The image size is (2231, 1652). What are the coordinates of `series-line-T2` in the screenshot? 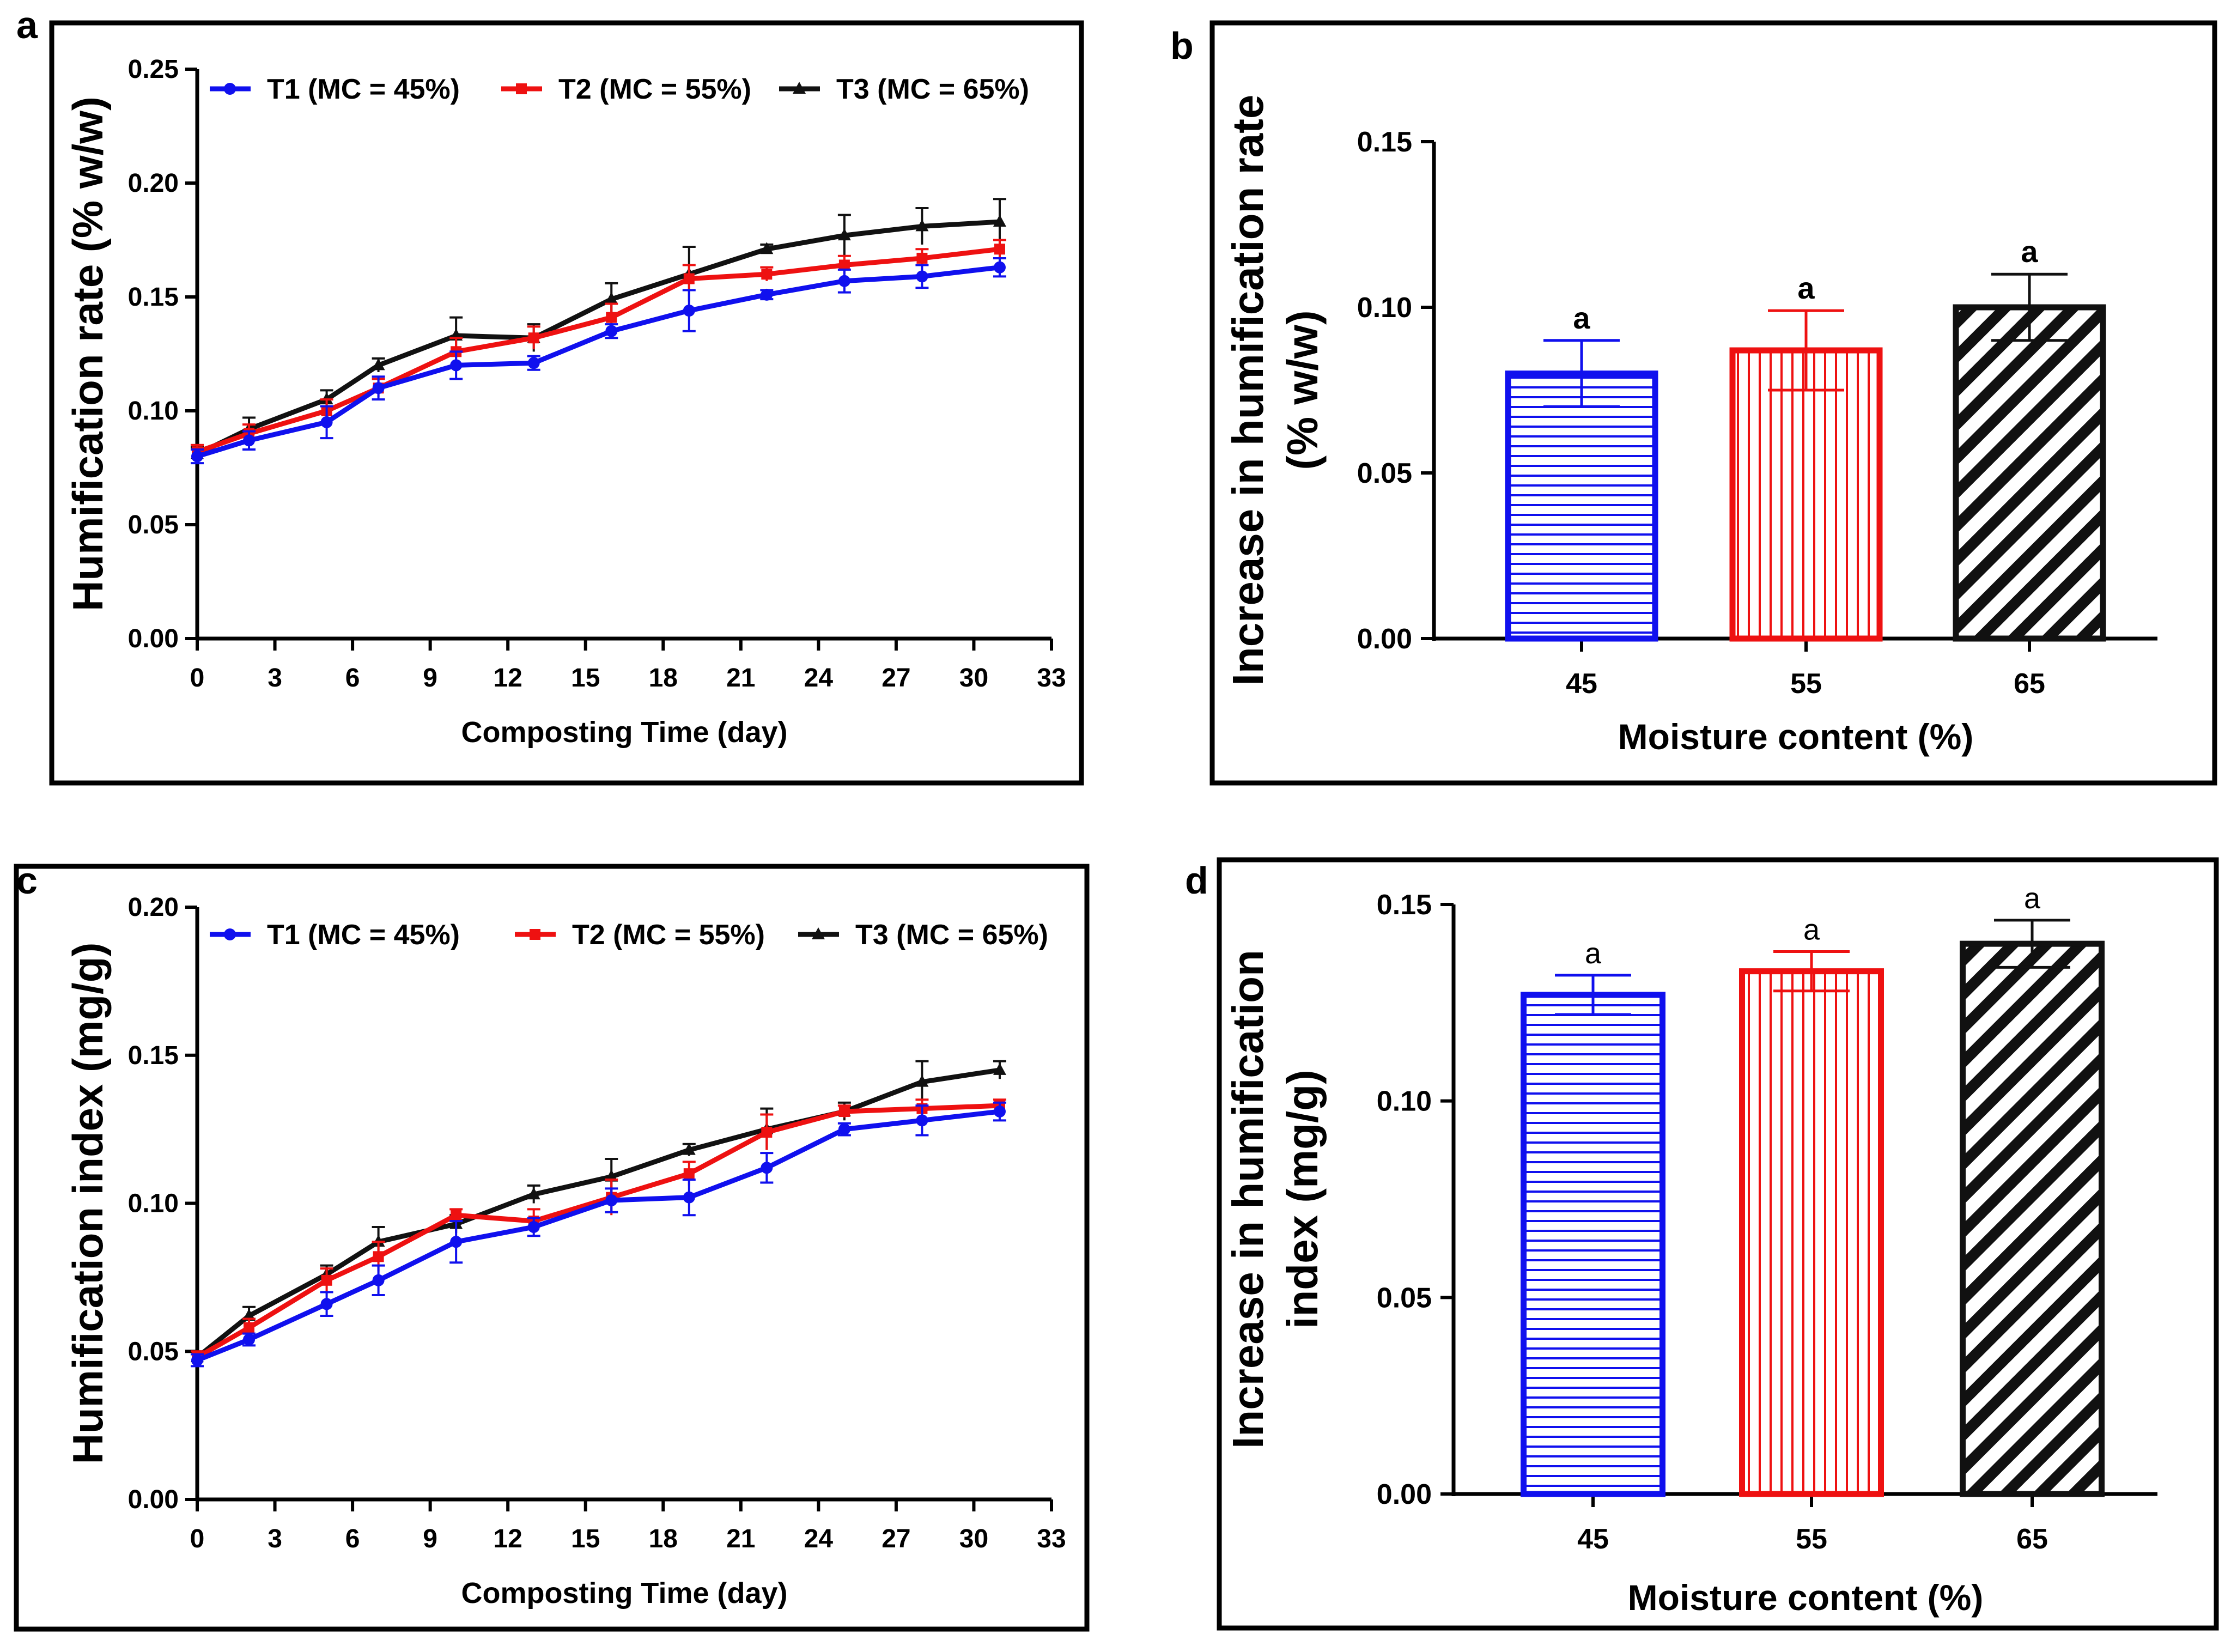 It's located at (598, 350).